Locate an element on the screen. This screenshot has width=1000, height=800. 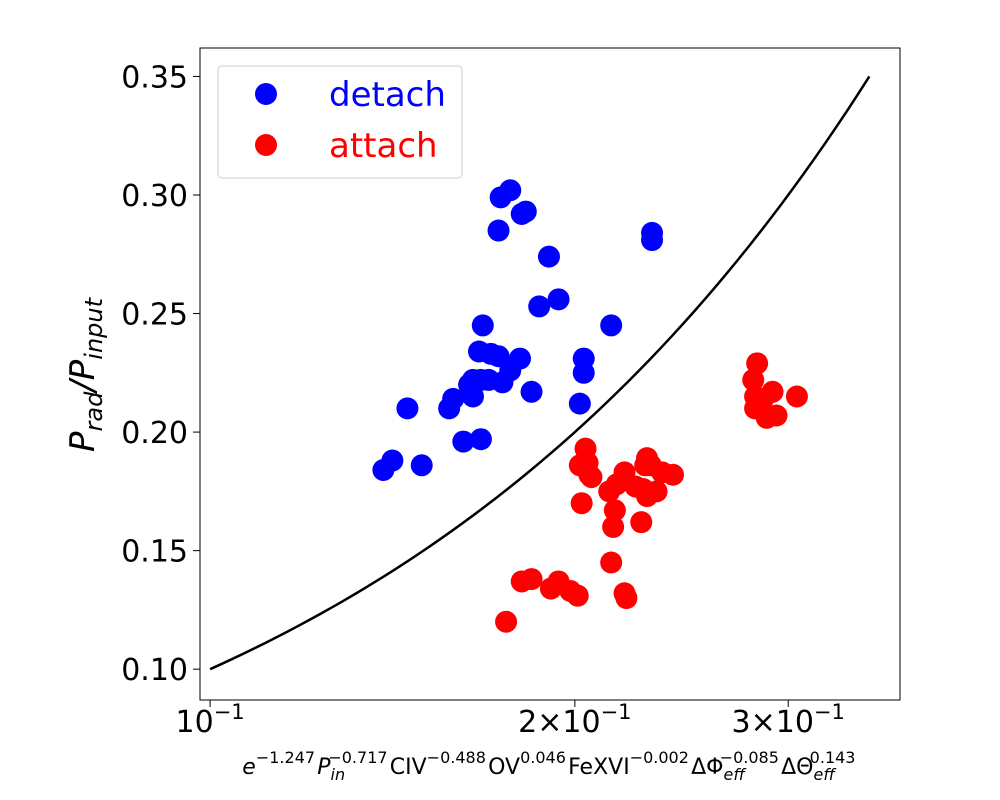
y-tick-label: 0.25 is located at coordinates (154, 315).